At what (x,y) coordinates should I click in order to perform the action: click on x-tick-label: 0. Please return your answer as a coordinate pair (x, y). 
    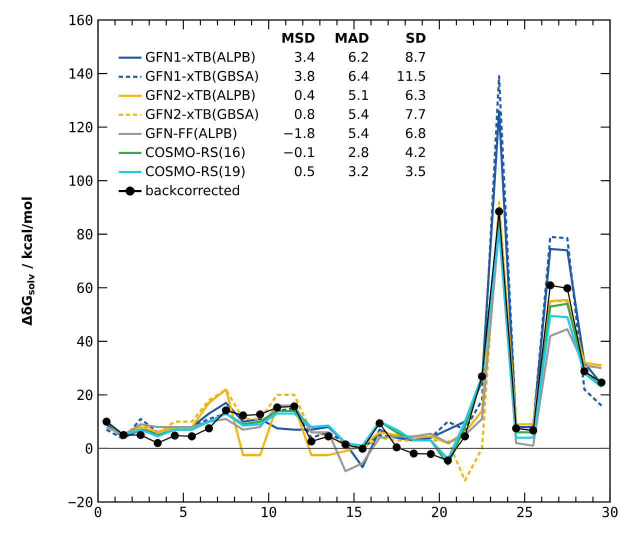
    Looking at the image, I should click on (98, 512).